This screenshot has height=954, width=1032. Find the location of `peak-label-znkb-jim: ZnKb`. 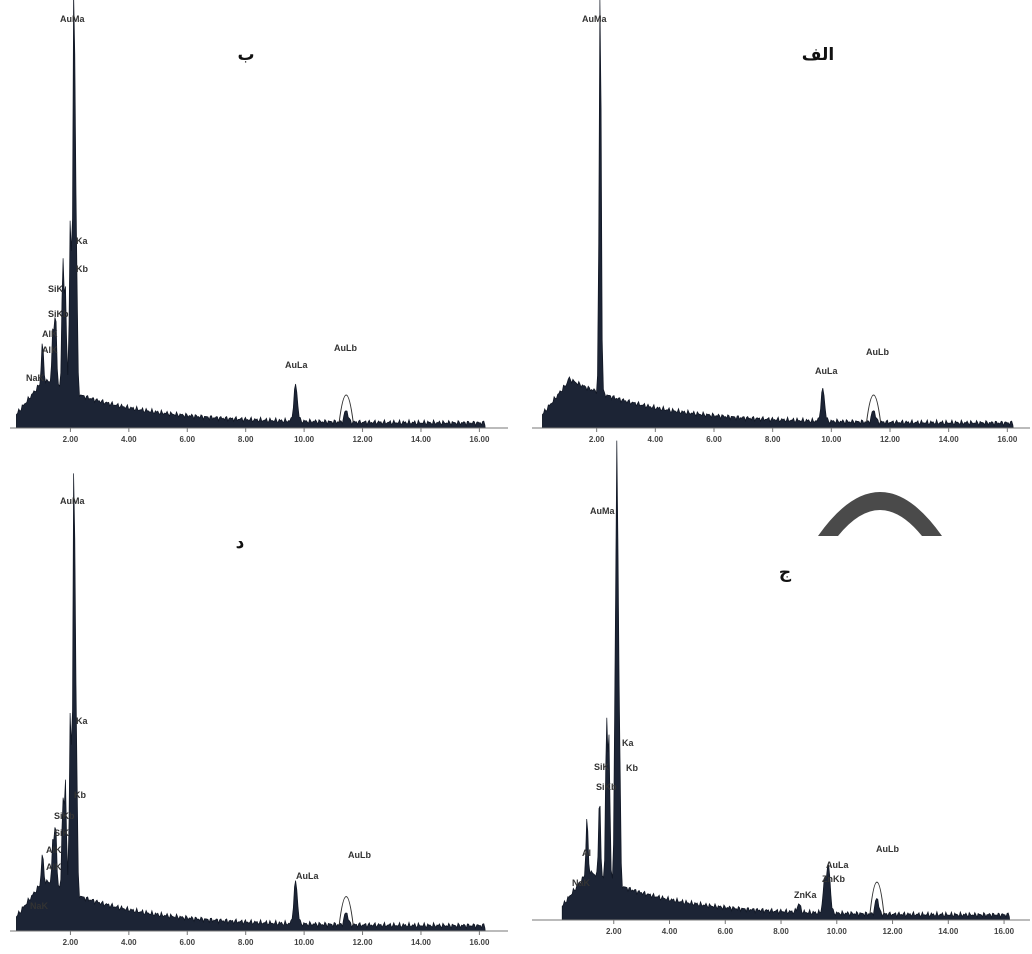

peak-label-znkb-jim: ZnKb is located at coordinates (833, 879).